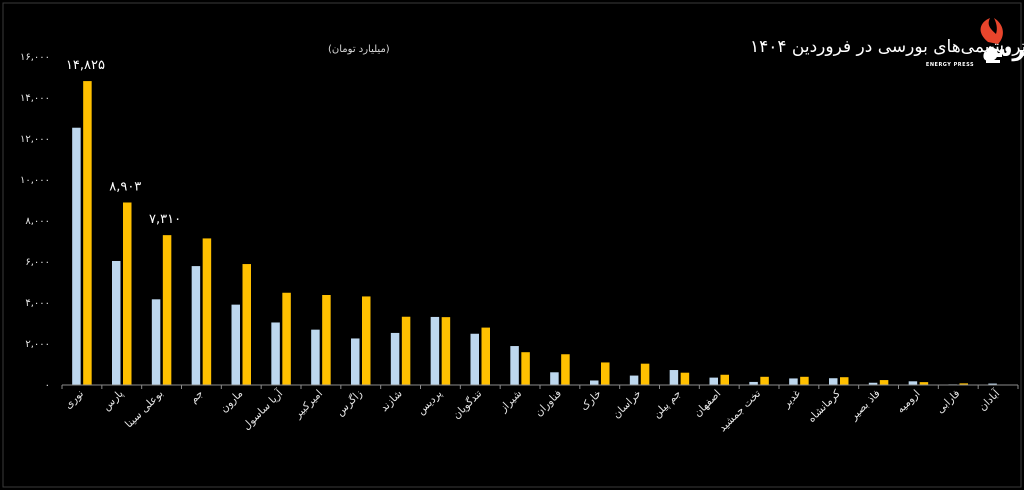  Describe the element at coordinates (35, 139) in the screenshot. I see `y-tick-label: ۱۲,۰۰۰` at that location.